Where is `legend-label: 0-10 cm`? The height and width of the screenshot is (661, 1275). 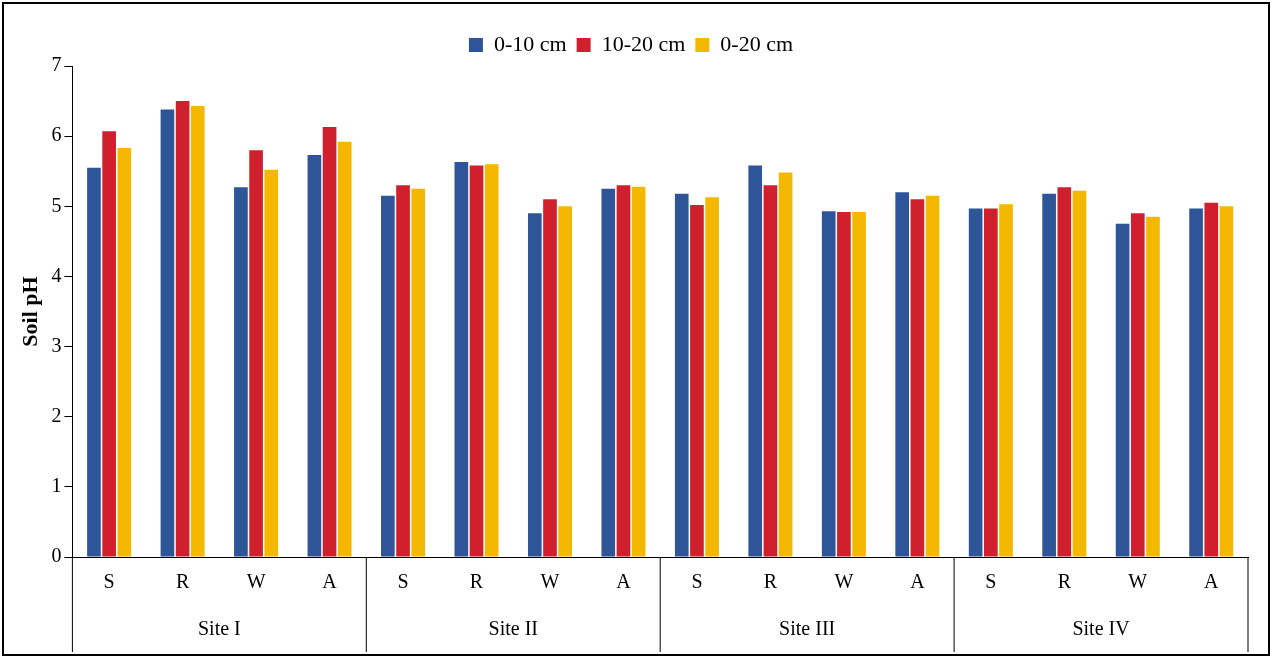
legend-label: 0-10 cm is located at coordinates (530, 43).